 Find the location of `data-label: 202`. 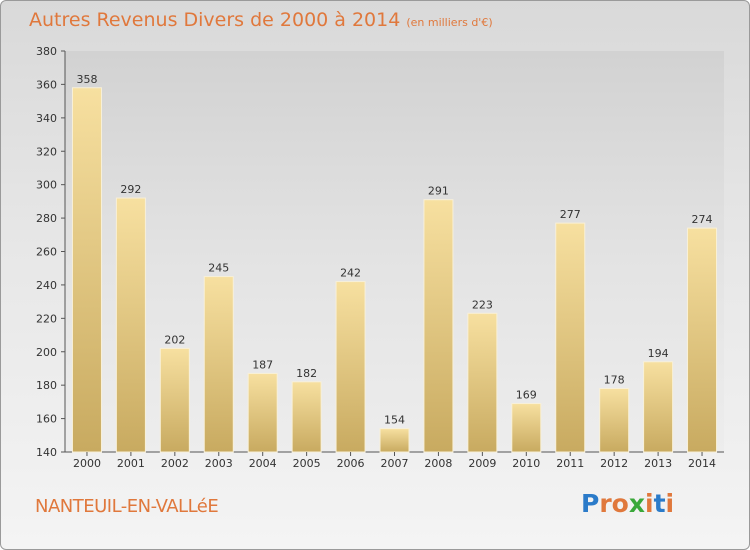

data-label: 202 is located at coordinates (174, 339).